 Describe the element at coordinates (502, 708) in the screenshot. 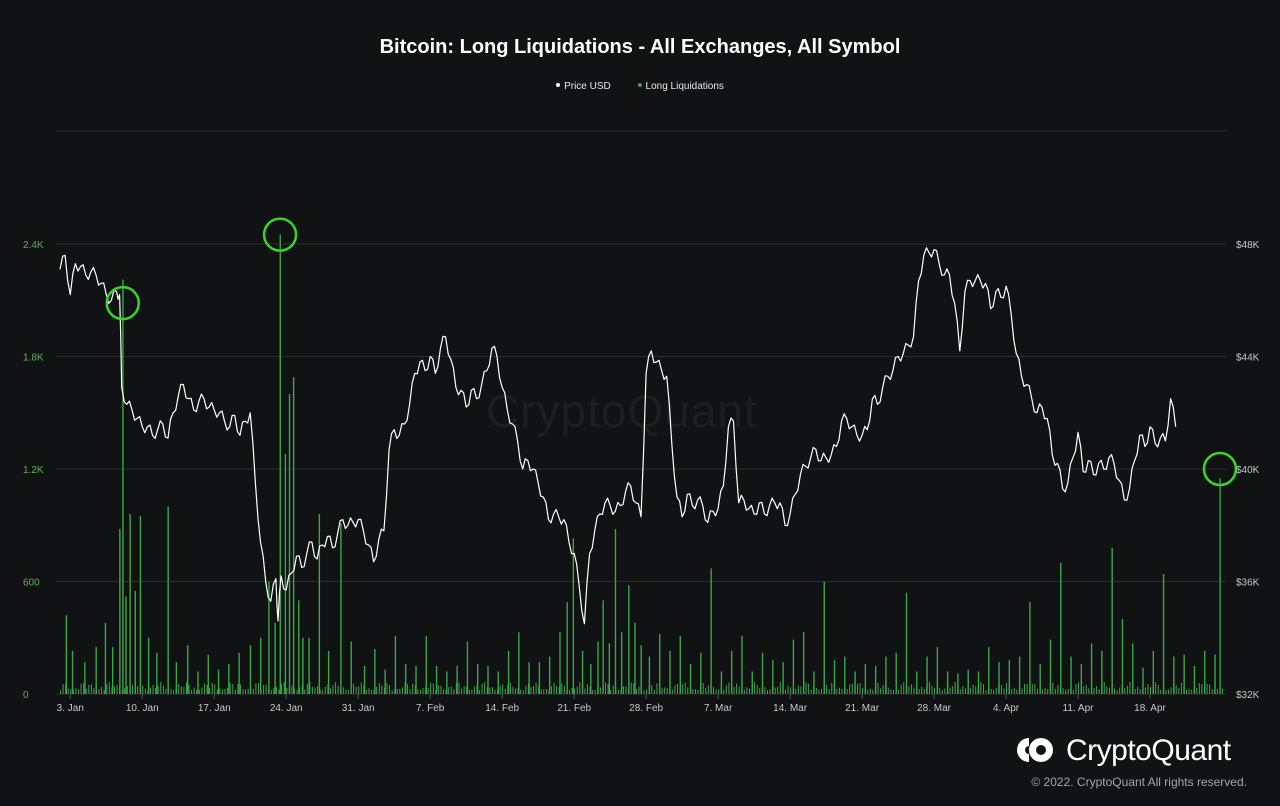

I see `x-tick-label: 14. Feb` at that location.